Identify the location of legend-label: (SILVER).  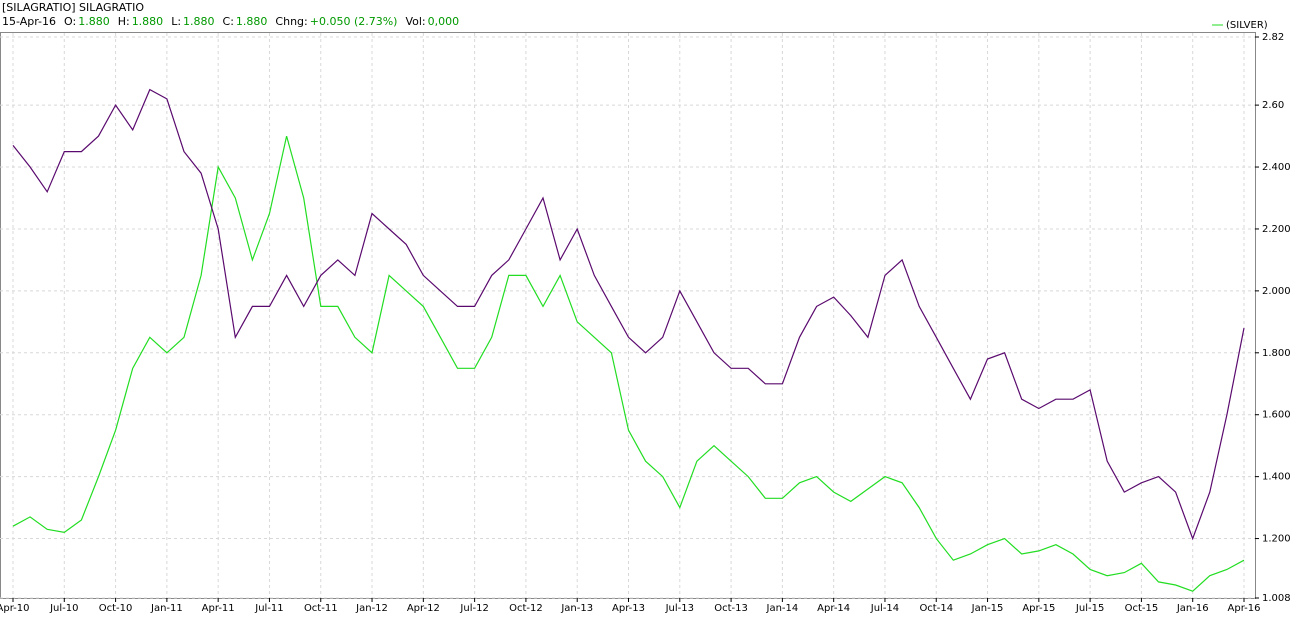
(1247, 25).